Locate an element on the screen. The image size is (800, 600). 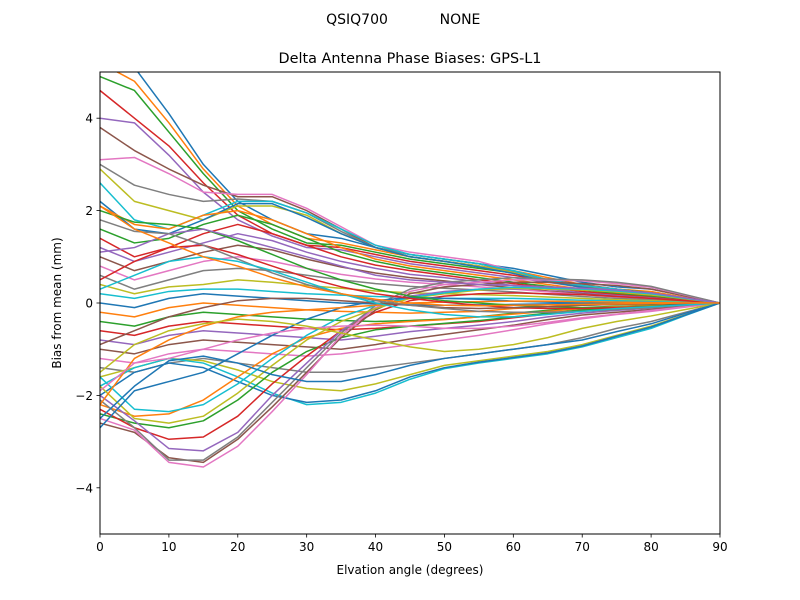
x-tick-label: 70 is located at coordinates (582, 547).